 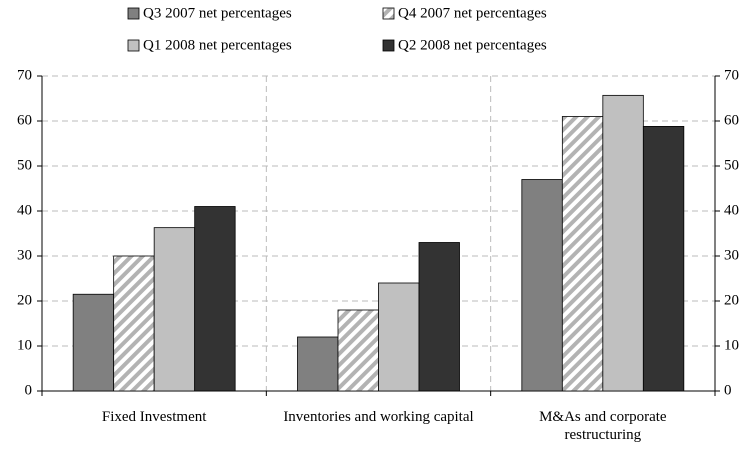 I want to click on y2-tick-label: 20, so click(x=731, y=300).